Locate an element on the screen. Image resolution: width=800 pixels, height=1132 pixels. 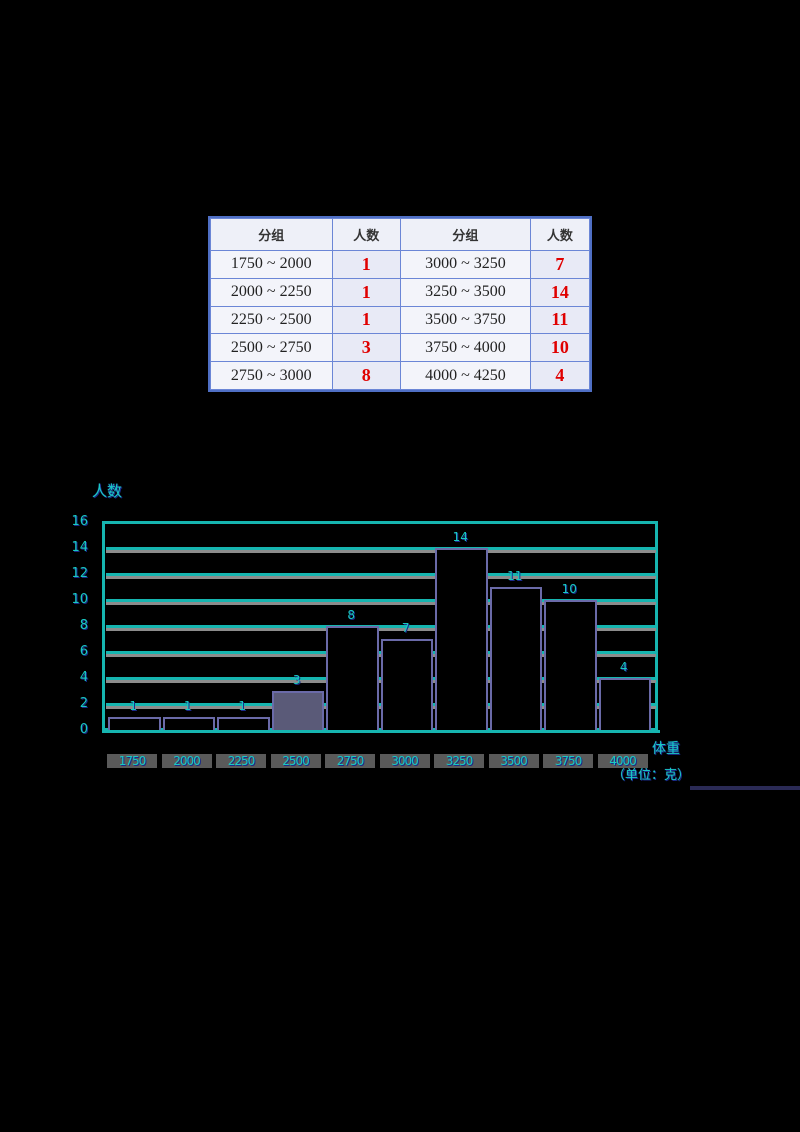
count-cell: 7 is located at coordinates (560, 264).